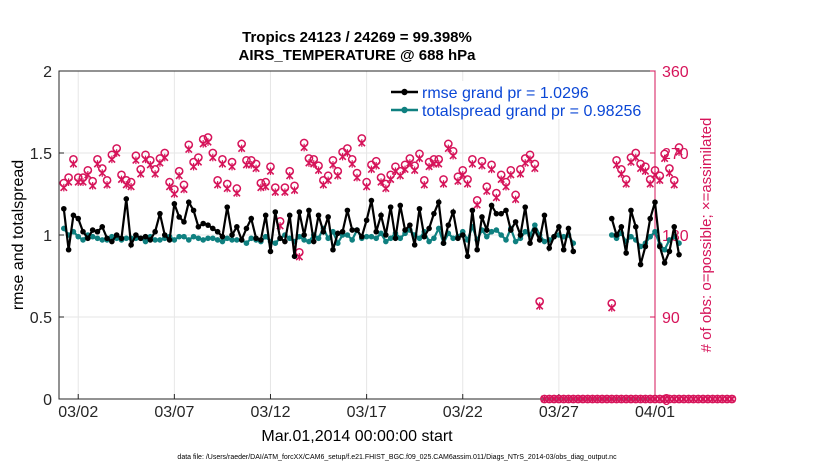 This screenshot has width=830, height=470. What do you see at coordinates (675, 72) in the screenshot?
I see `y-right-tick-label: 360` at bounding box center [675, 72].